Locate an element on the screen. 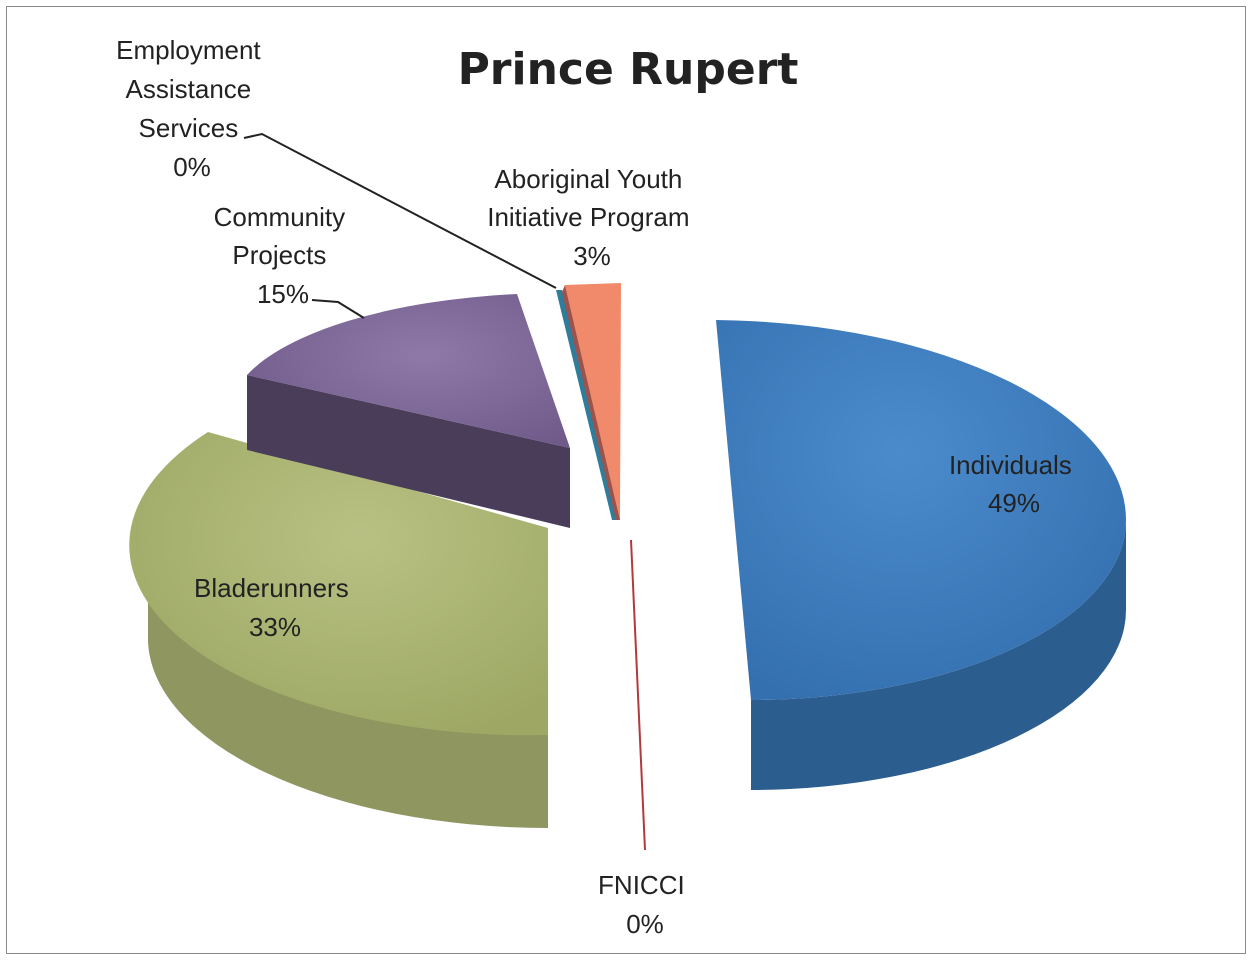 Image resolution: width=1254 pixels, height=962 pixels. pie-slice-aboriginal-youth-initiative-program is located at coordinates (593, 401).